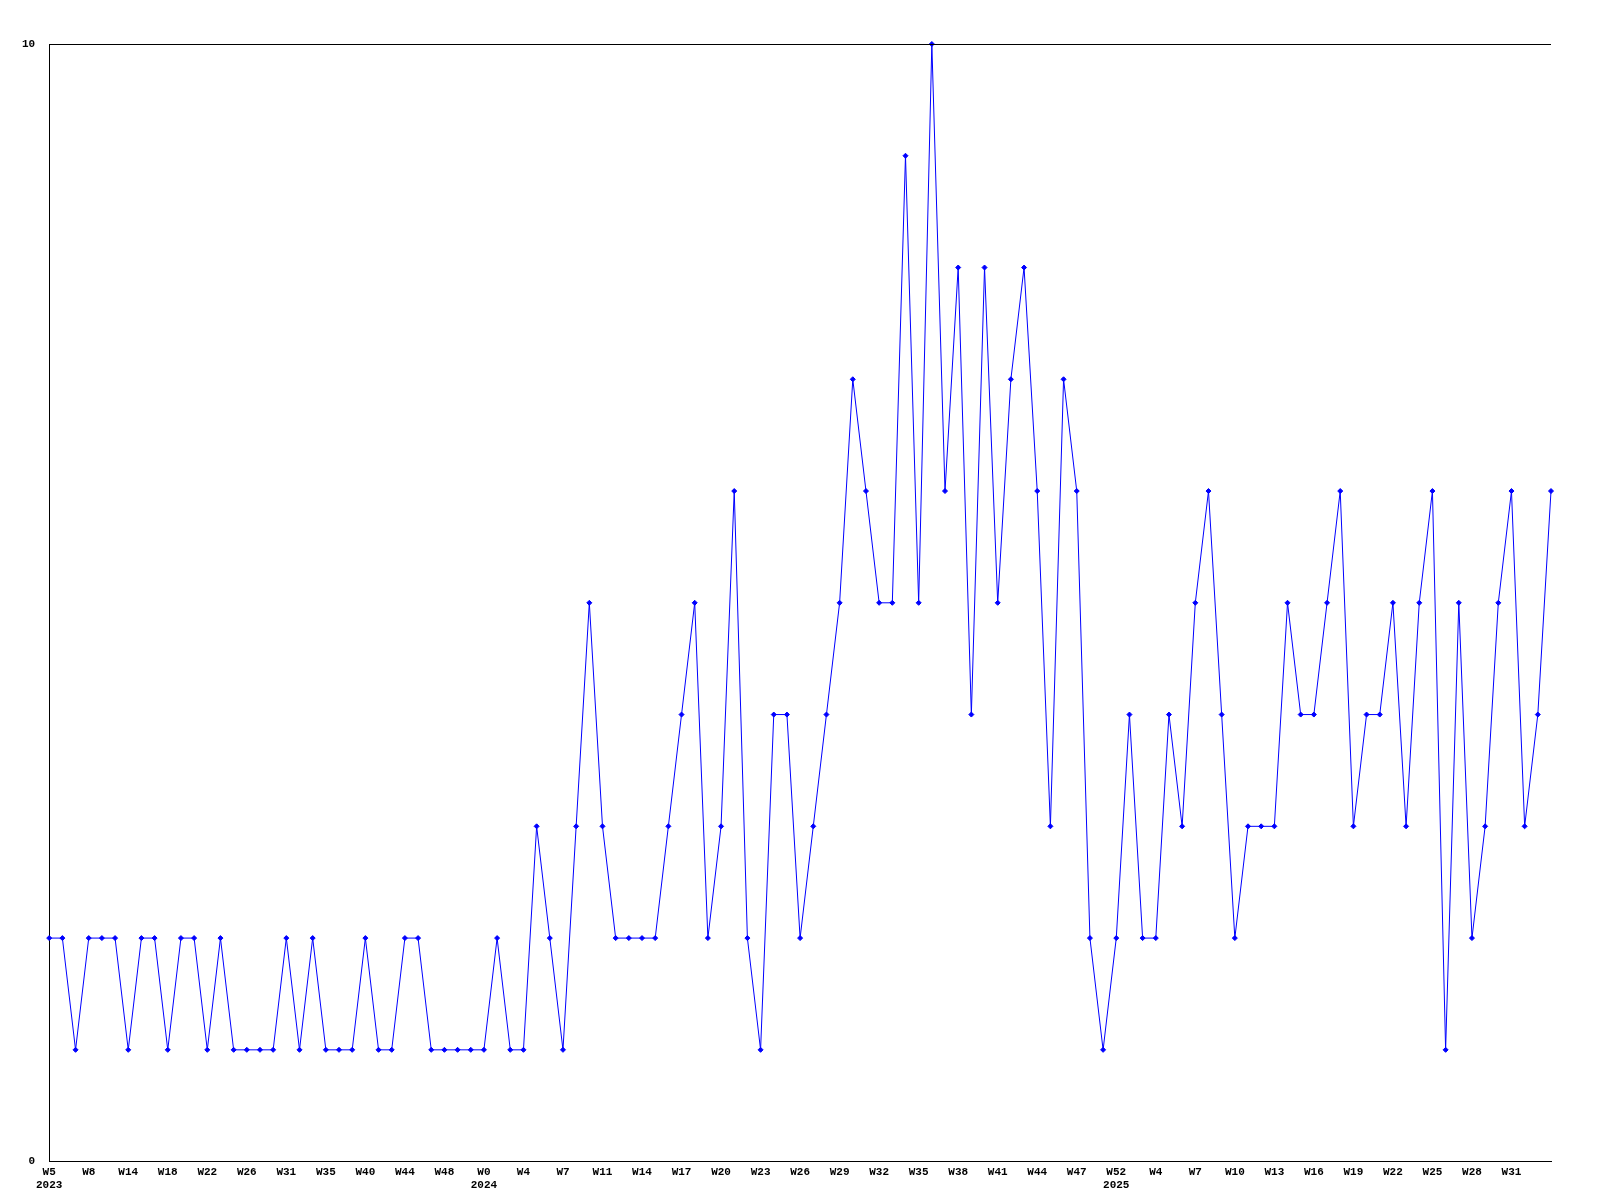 Image resolution: width=1600 pixels, height=1200 pixels. Describe the element at coordinates (1313, 1171) in the screenshot. I see `x-tick-label: W16` at that location.